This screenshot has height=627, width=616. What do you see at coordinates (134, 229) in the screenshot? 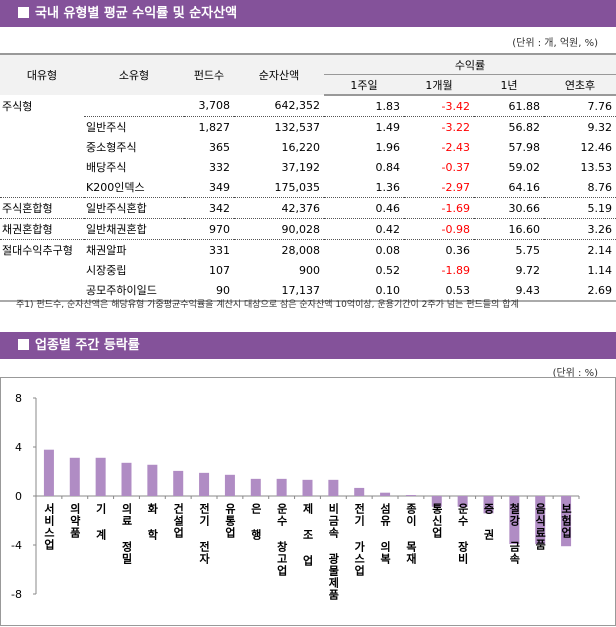
I see `cell-minor: 일반채권혼합` at bounding box center [134, 229].